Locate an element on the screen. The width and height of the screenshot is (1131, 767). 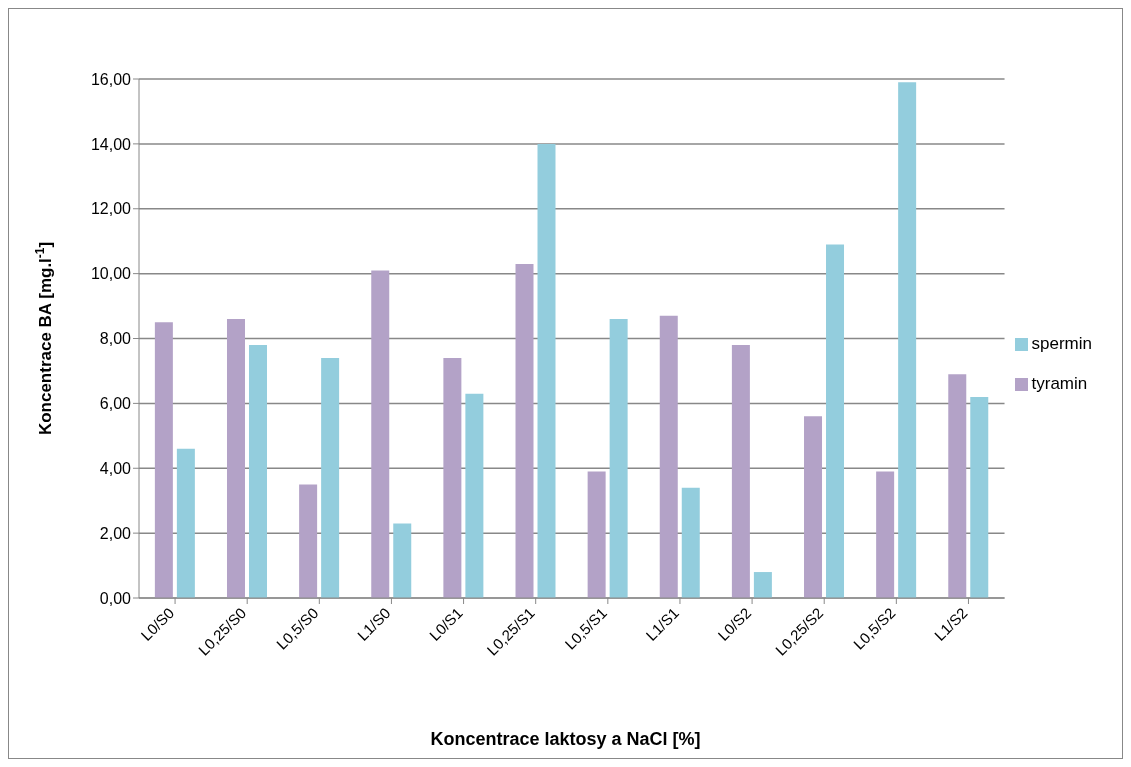
legend-label: spermin is located at coordinates (1061, 343).